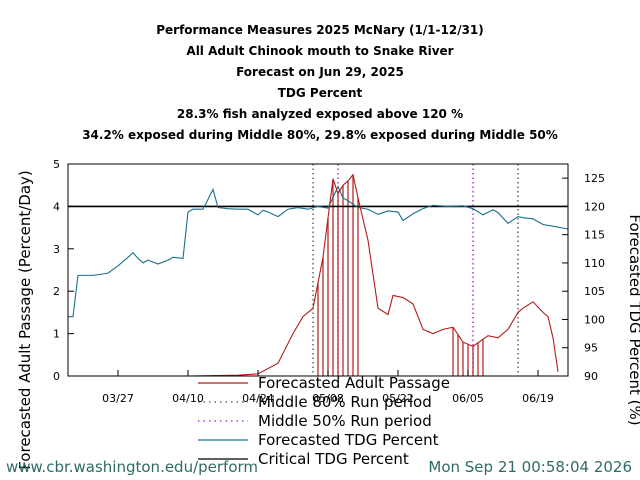  What do you see at coordinates (320, 114) in the screenshot?
I see `title-line-5: 28.3% fish analyzed exposed above 120 %` at bounding box center [320, 114].